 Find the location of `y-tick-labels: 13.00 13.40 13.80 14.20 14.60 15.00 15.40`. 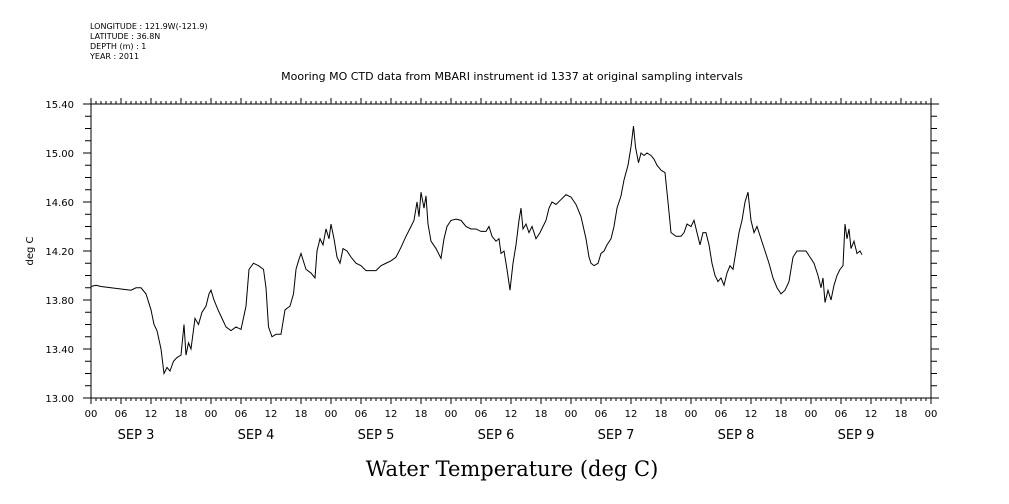

y-tick-labels: 13.00 13.40 13.80 14.20 14.60 15.00 15.40 is located at coordinates (59, 252).